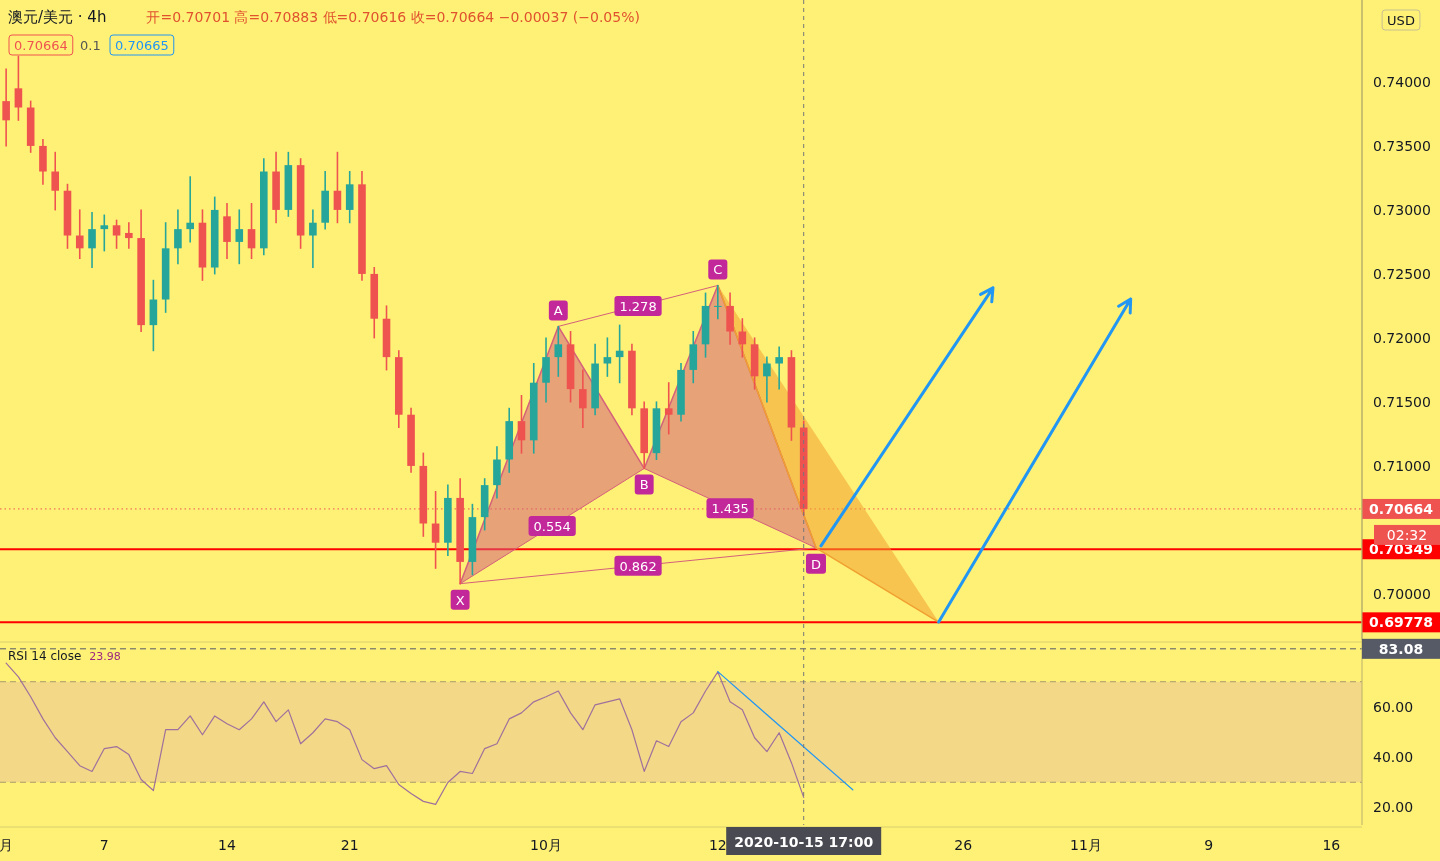 This screenshot has width=1440, height=861. What do you see at coordinates (105, 656) in the screenshot?
I see `text: 23.98` at bounding box center [105, 656].